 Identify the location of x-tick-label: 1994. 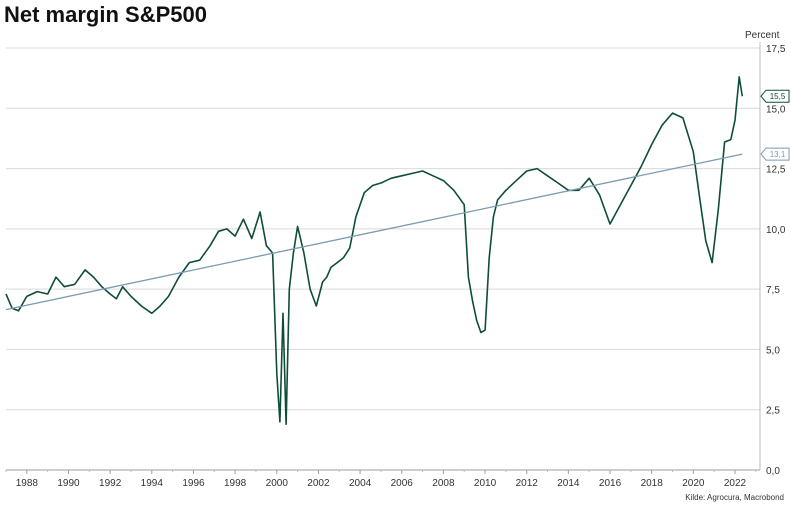
(152, 483).